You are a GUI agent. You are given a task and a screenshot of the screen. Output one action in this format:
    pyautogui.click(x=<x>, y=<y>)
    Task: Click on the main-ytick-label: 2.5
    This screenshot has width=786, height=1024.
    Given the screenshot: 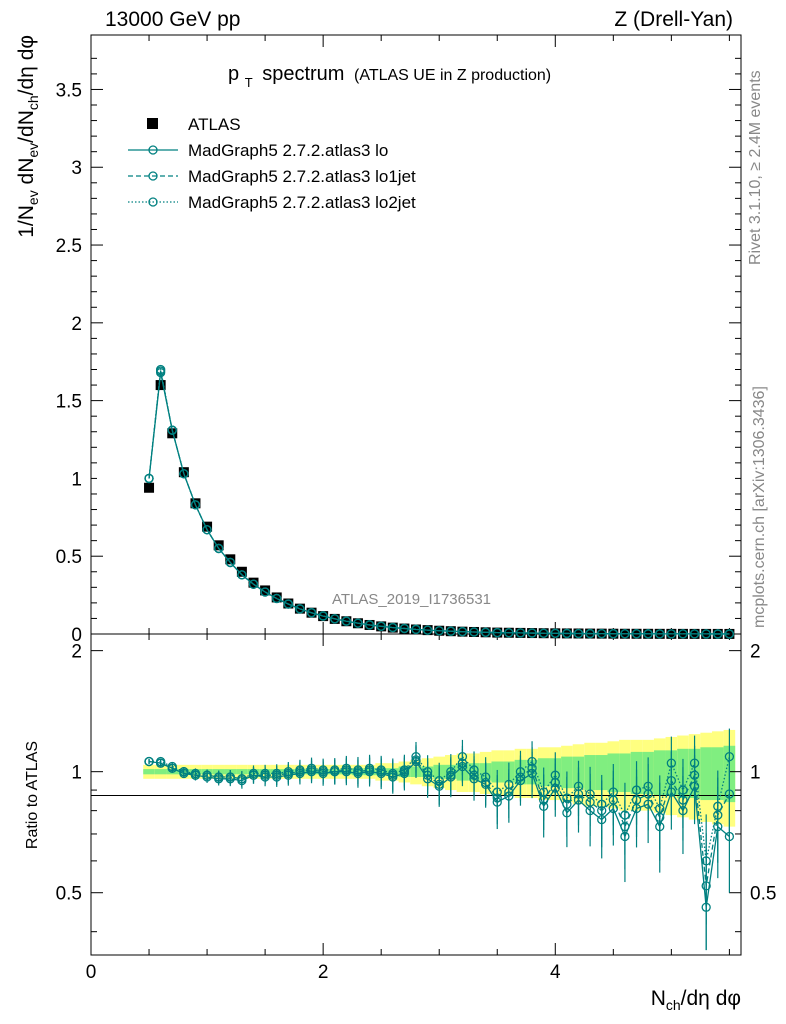 What is the action you would take?
    pyautogui.click(x=69, y=246)
    